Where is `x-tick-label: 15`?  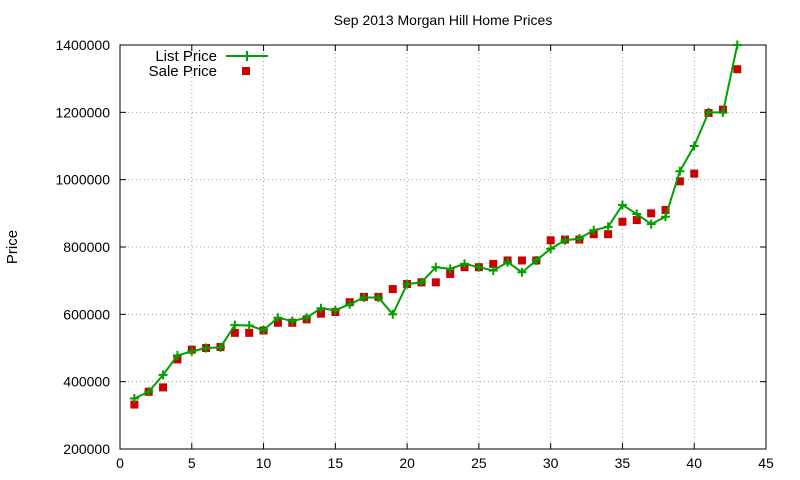 x-tick-label: 15 is located at coordinates (336, 463).